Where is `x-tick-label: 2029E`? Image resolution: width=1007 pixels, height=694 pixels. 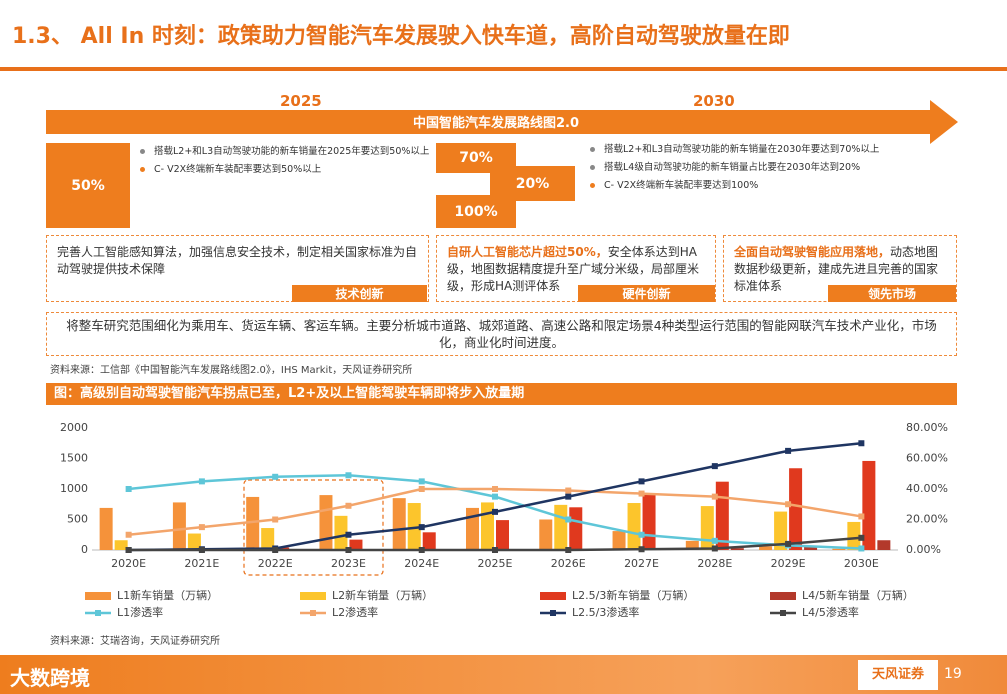
x-tick-label: 2029E is located at coordinates (788, 563).